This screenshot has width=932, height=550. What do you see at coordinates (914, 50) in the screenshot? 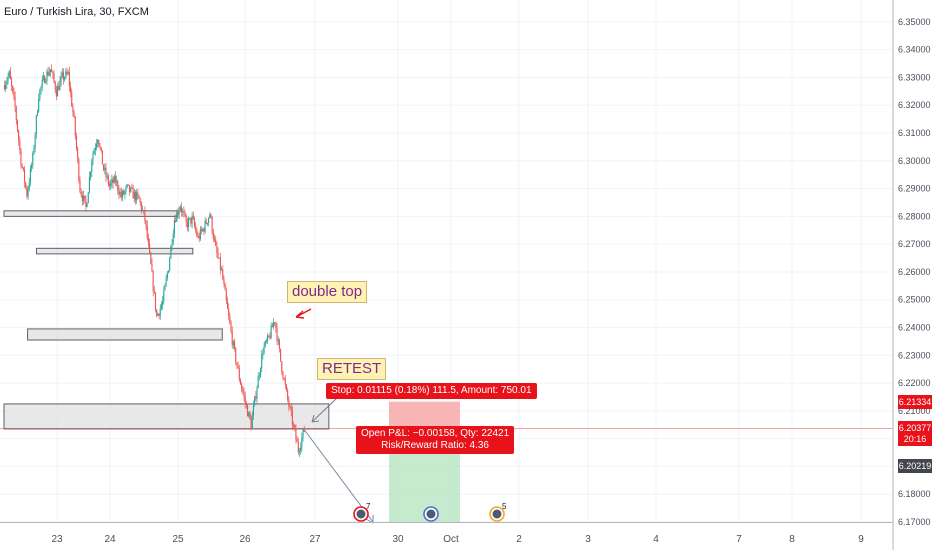
I see `y-tick-label: 6.34000` at bounding box center [914, 50].